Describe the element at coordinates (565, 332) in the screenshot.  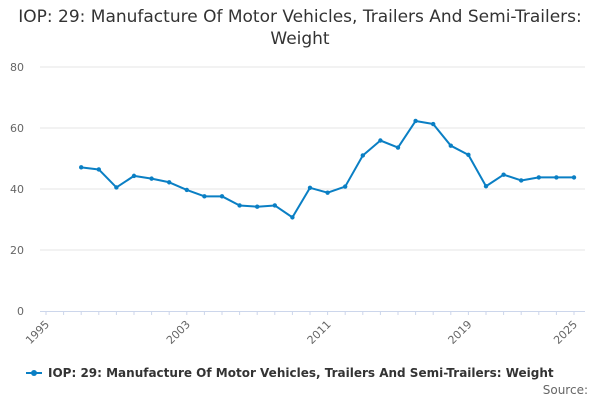
I see `x-tick-label: 2025` at that location.